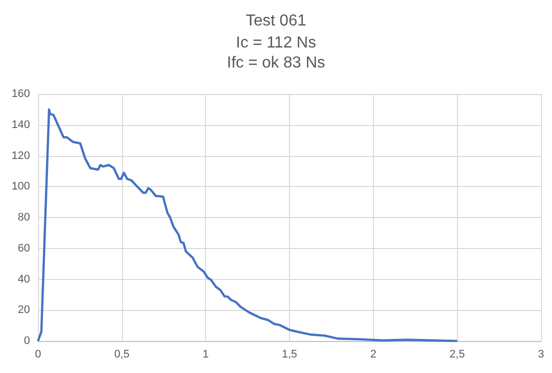  I want to click on chart-title: Test 061, so click(276, 21).